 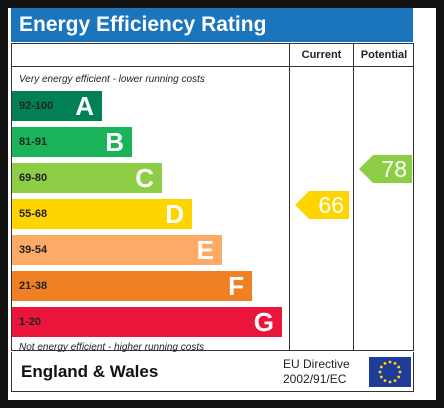 I want to click on band-letter: E, so click(x=205, y=250).